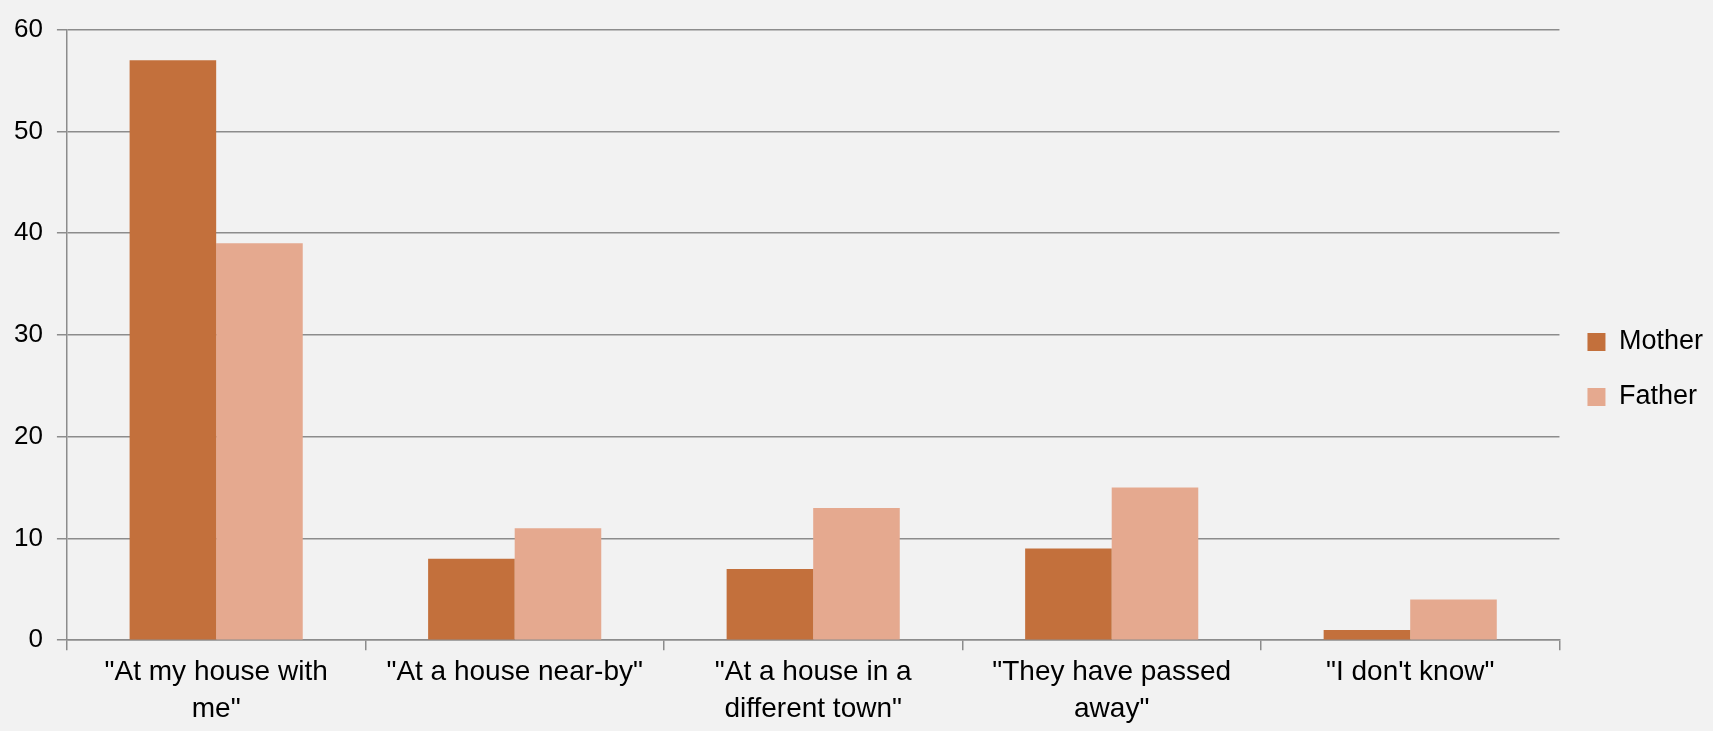 This screenshot has width=1713, height=731. What do you see at coordinates (28, 129) in the screenshot?
I see `y-tick-label: 50` at bounding box center [28, 129].